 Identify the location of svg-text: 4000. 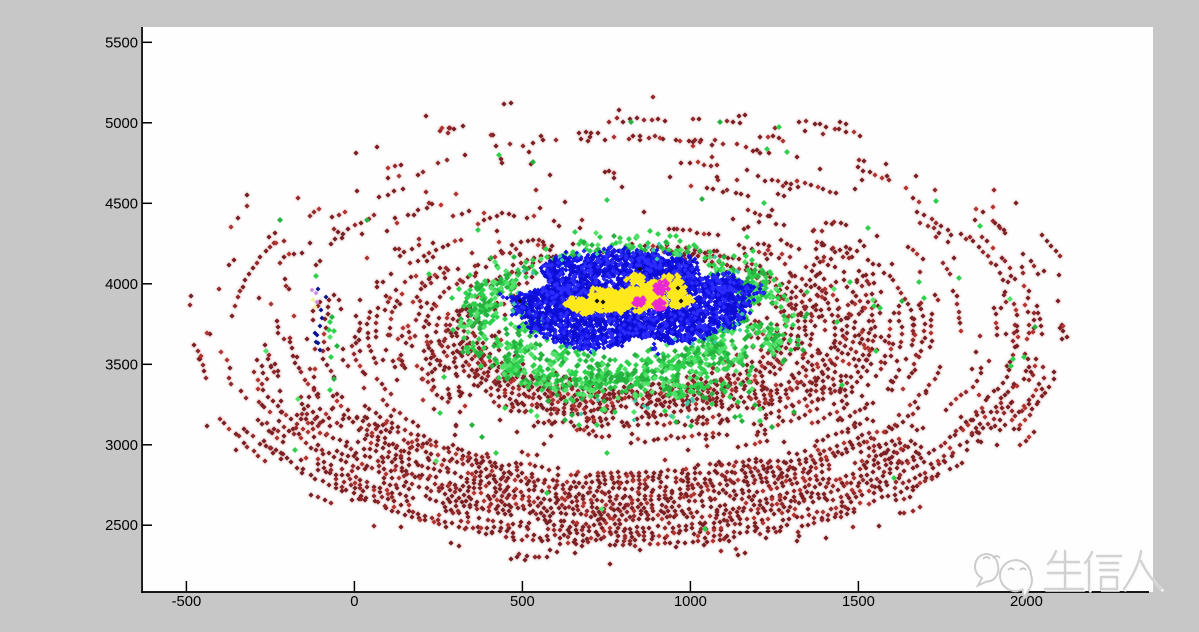
(121, 285).